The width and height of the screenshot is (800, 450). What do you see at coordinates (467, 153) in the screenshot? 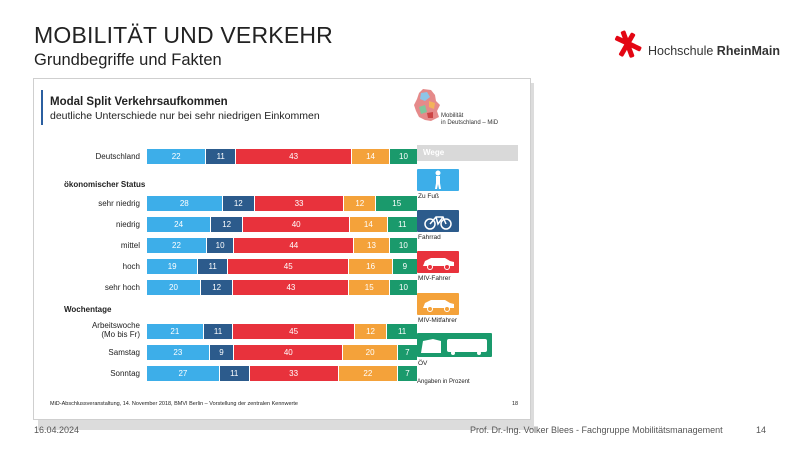
I see `legend-header: Wege` at bounding box center [467, 153].